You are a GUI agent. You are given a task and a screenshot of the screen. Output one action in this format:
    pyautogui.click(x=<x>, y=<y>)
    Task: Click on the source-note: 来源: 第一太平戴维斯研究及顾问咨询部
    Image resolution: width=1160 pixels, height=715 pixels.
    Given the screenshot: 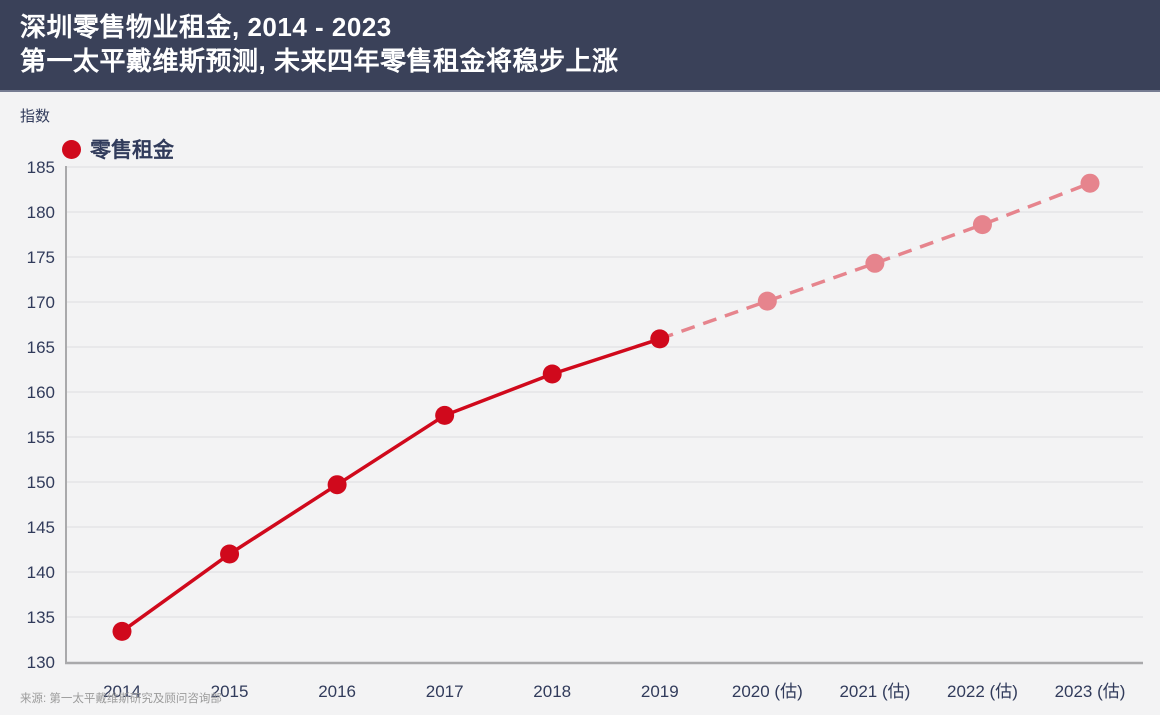 What is the action you would take?
    pyautogui.click(x=121, y=699)
    